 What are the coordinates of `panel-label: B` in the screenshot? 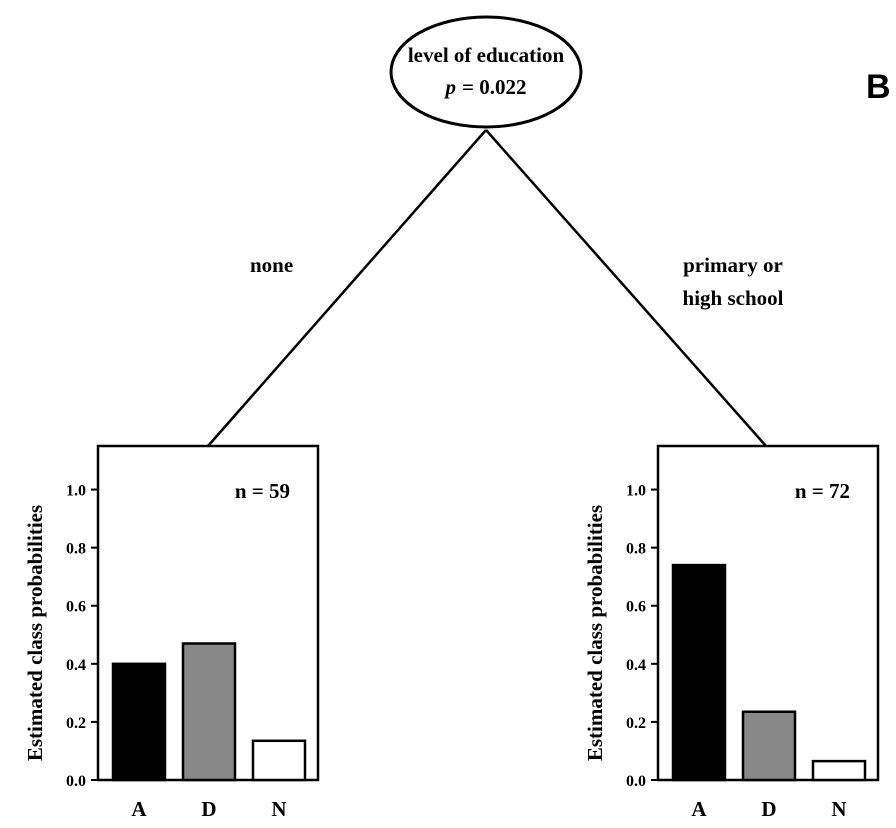 It's located at (878, 87).